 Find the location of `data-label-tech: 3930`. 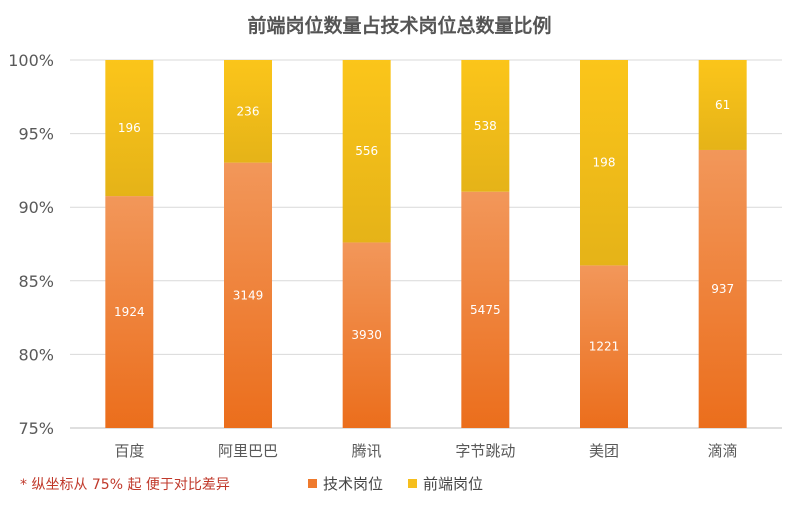

data-label-tech: 3930 is located at coordinates (366, 335).